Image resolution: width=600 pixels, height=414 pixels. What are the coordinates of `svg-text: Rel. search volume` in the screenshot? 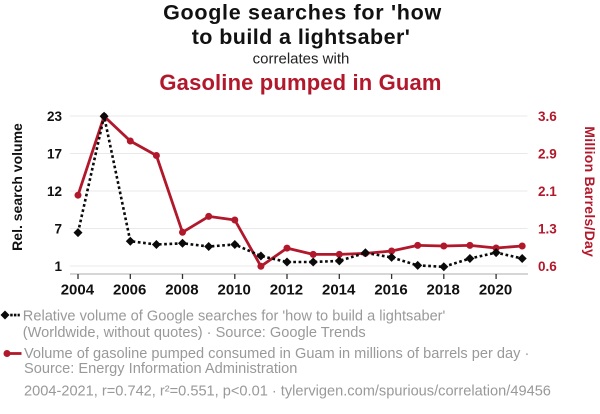 It's located at (17, 187).